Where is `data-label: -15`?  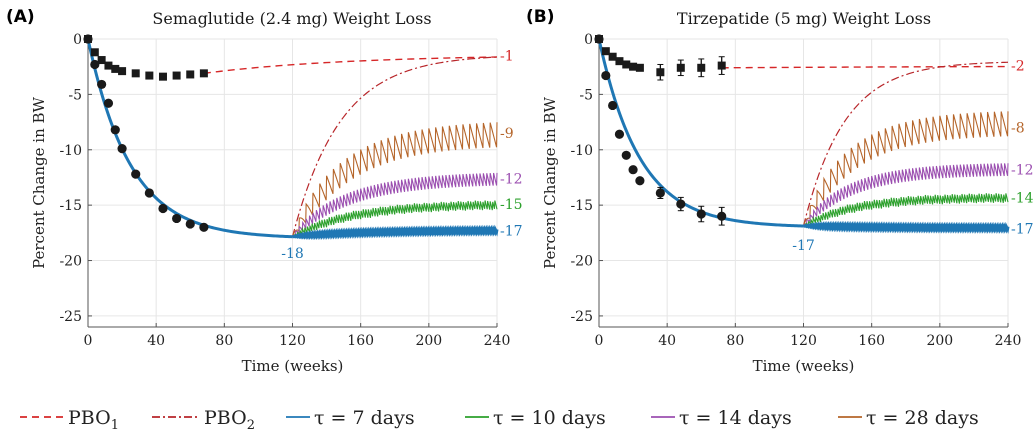 data-label: -15 is located at coordinates (511, 205).